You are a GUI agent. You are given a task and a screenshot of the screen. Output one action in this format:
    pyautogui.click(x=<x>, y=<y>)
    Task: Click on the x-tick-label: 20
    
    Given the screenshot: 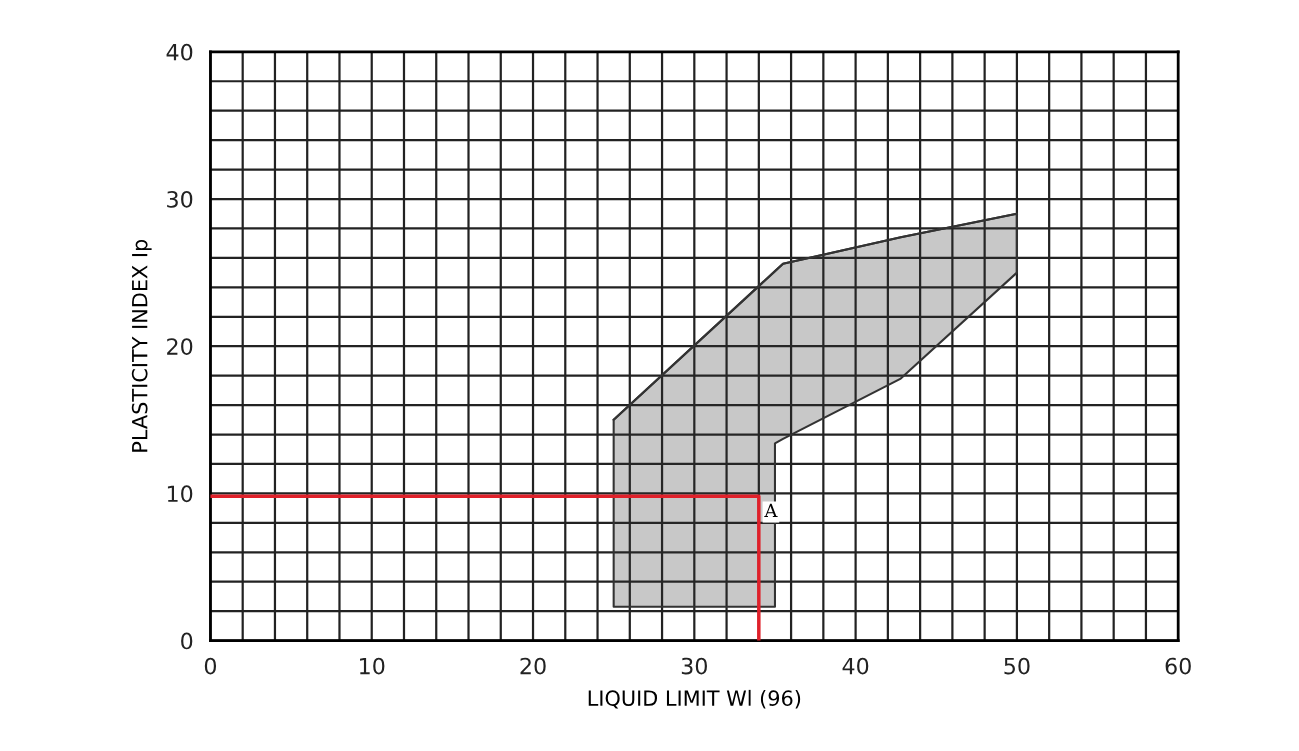 What is the action you would take?
    pyautogui.click(x=533, y=666)
    